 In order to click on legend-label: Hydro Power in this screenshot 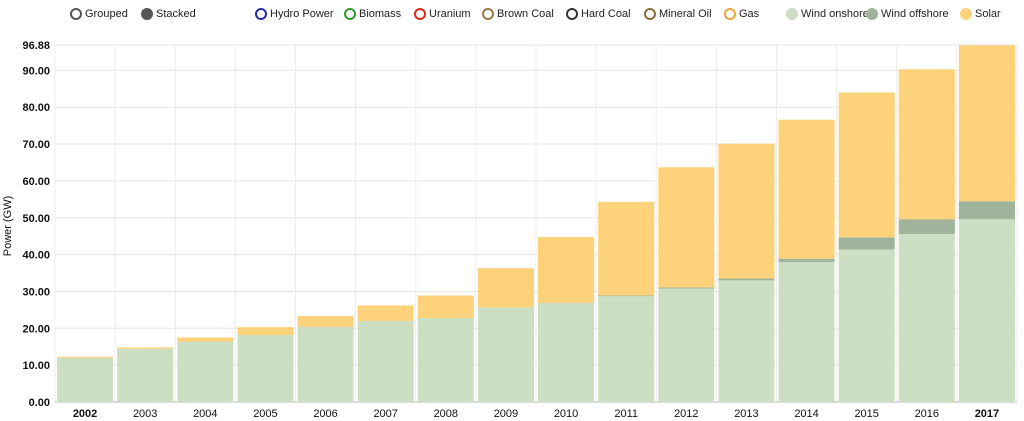, I will do `click(302, 14)`.